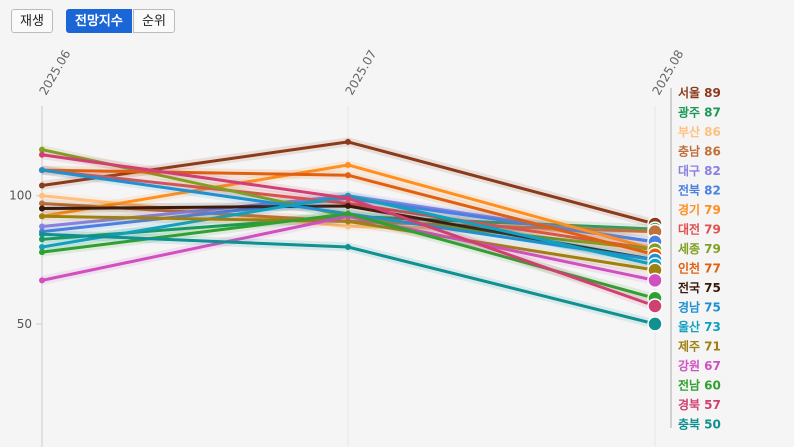 The height and width of the screenshot is (447, 794). I want to click on legend-name: 울산, so click(689, 326).